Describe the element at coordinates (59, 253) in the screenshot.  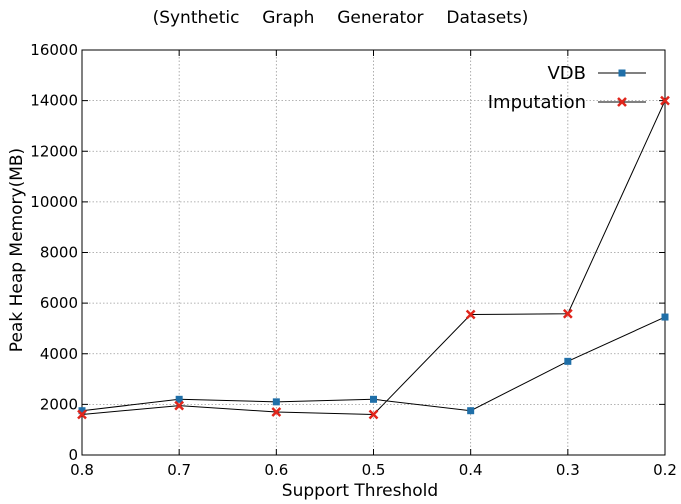
I see `y-tick-label: 8000` at that location.